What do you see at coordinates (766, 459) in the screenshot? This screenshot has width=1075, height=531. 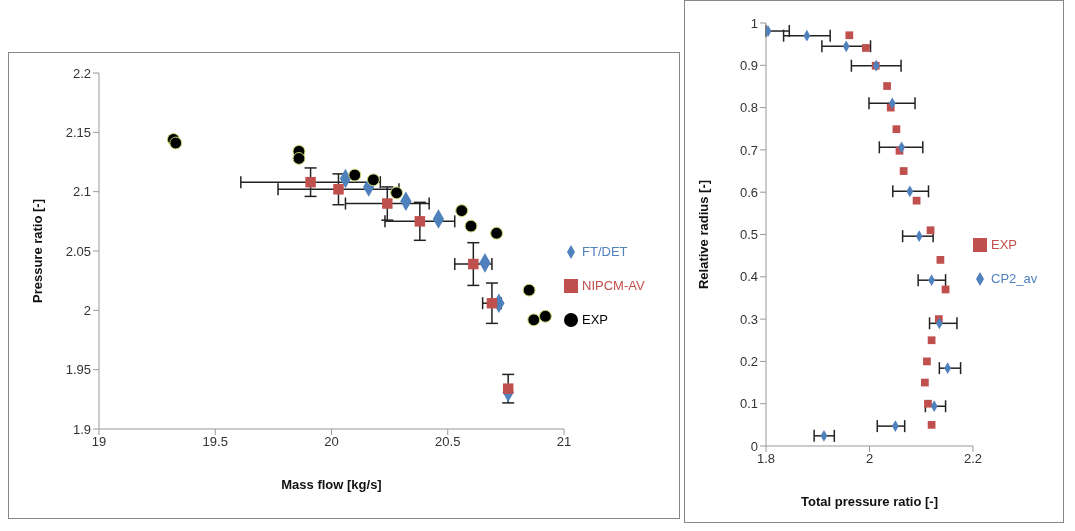 I see `x-tick-label: 1.8` at bounding box center [766, 459].